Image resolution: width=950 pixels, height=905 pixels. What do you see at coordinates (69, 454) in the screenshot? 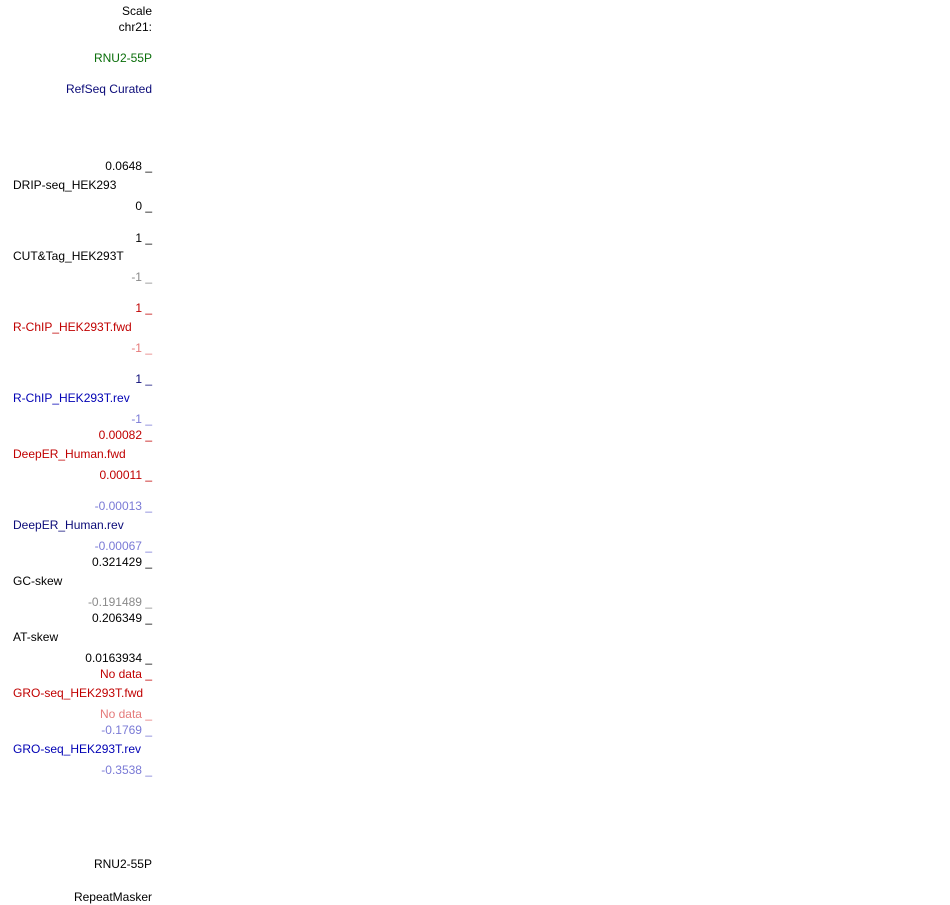
I see `track-name: DeepER_Human.fwd` at bounding box center [69, 454].